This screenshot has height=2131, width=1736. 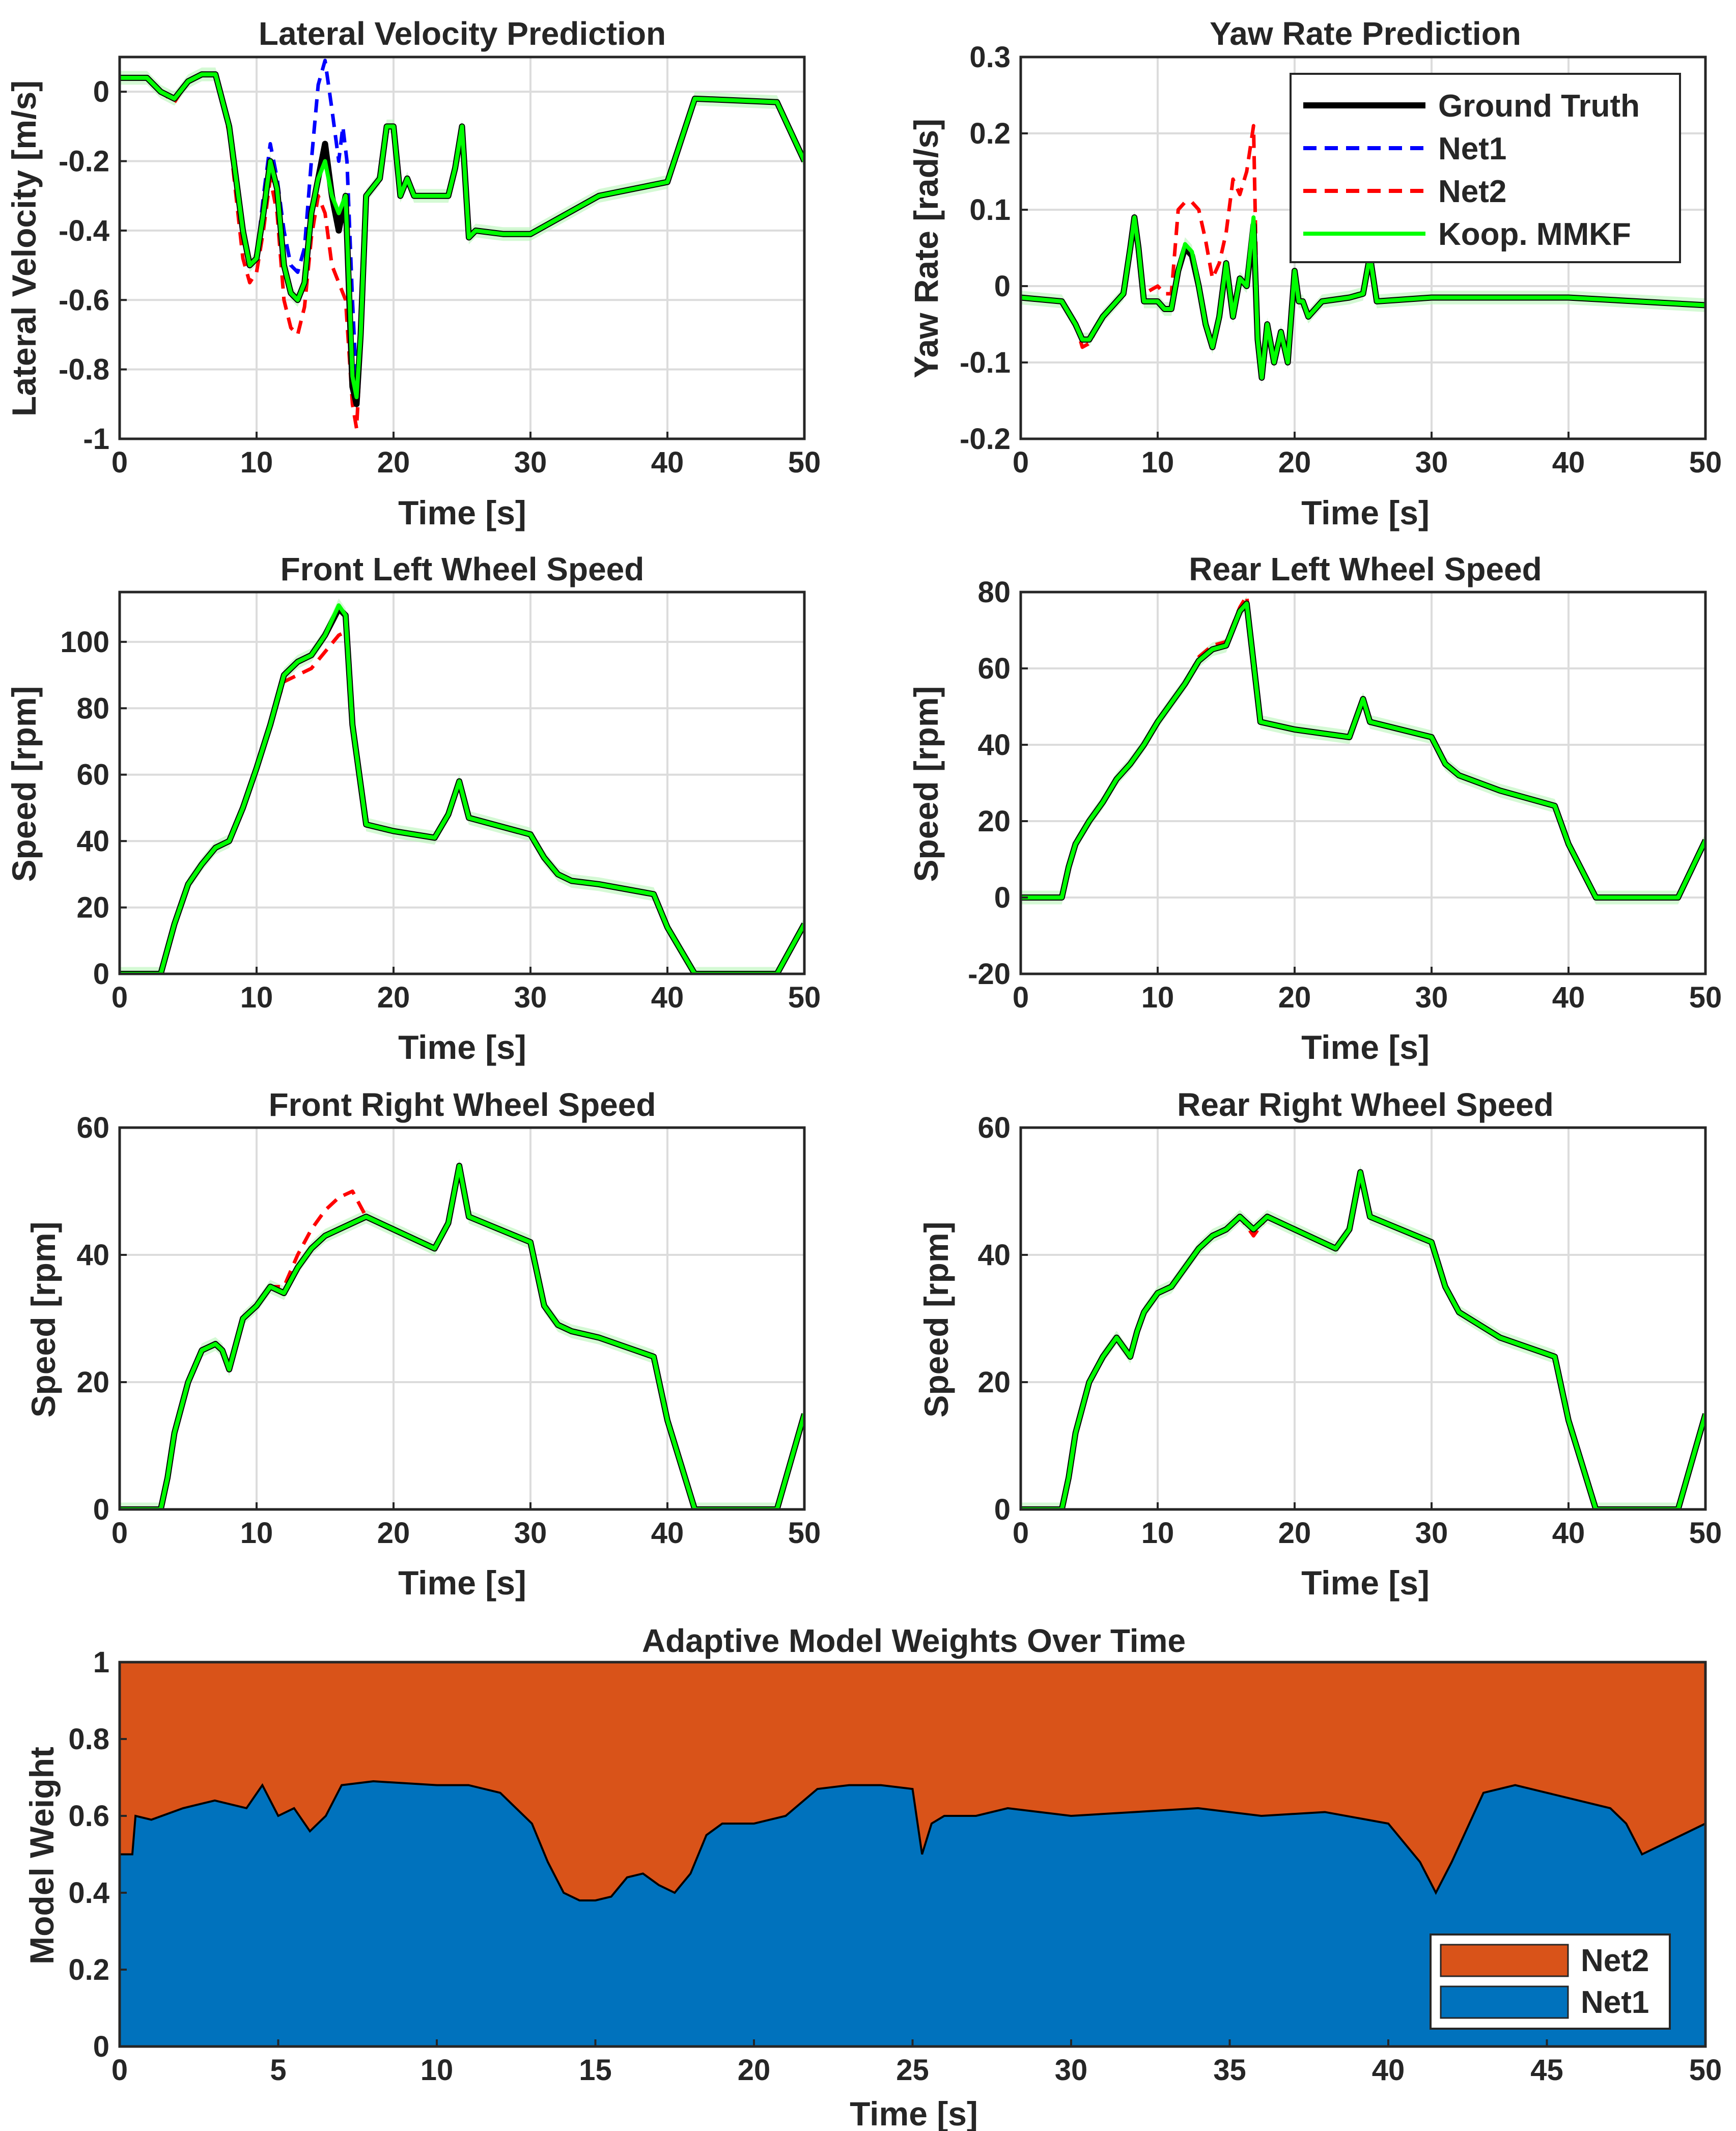 I want to click on y-tick-label: 0.4, so click(x=88, y=1893).